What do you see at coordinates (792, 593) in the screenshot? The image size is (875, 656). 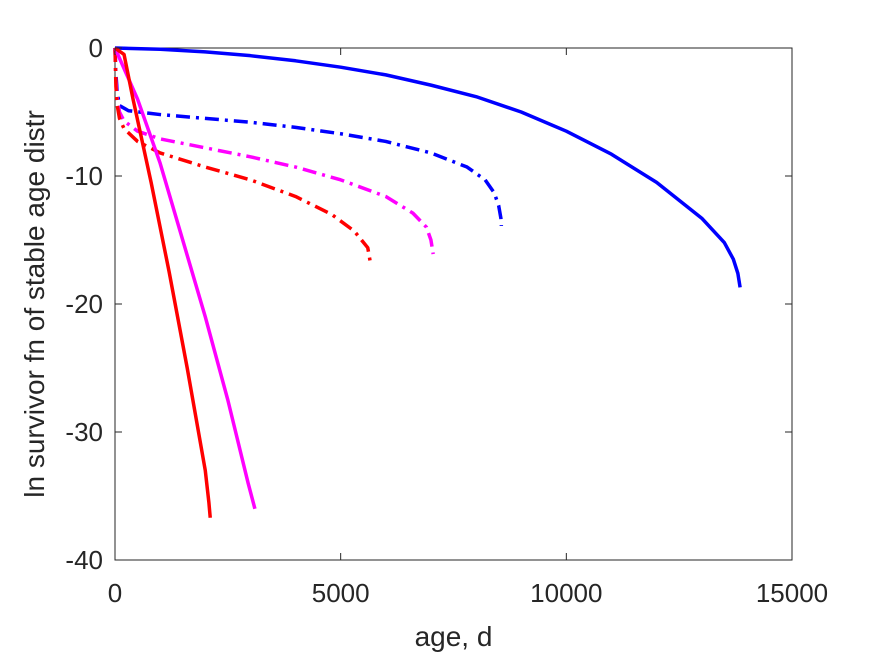 I see `x-tick-label: 15000` at bounding box center [792, 593].